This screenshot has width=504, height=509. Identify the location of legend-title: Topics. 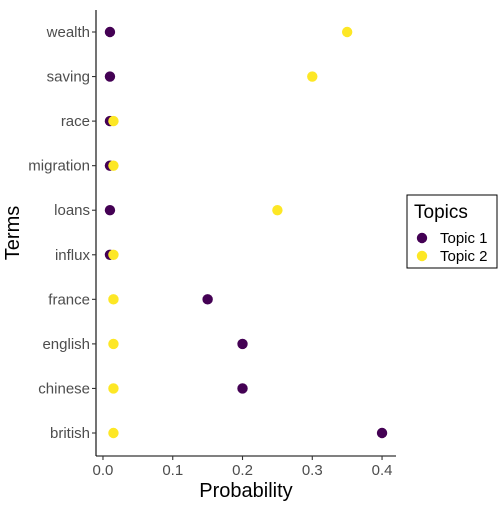
(441, 212).